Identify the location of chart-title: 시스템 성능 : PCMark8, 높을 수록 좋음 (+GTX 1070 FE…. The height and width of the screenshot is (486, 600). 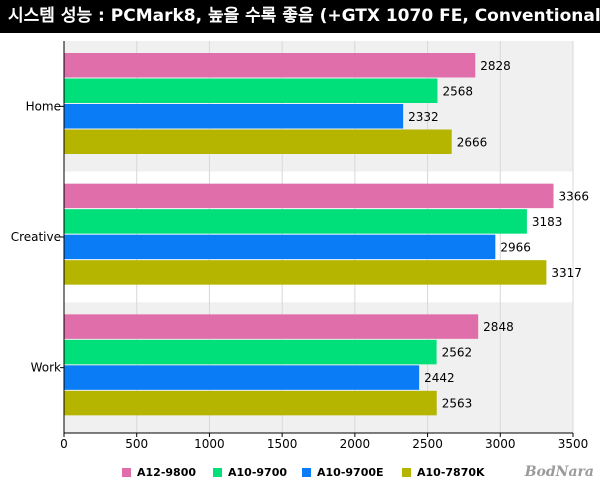
(300, 16).